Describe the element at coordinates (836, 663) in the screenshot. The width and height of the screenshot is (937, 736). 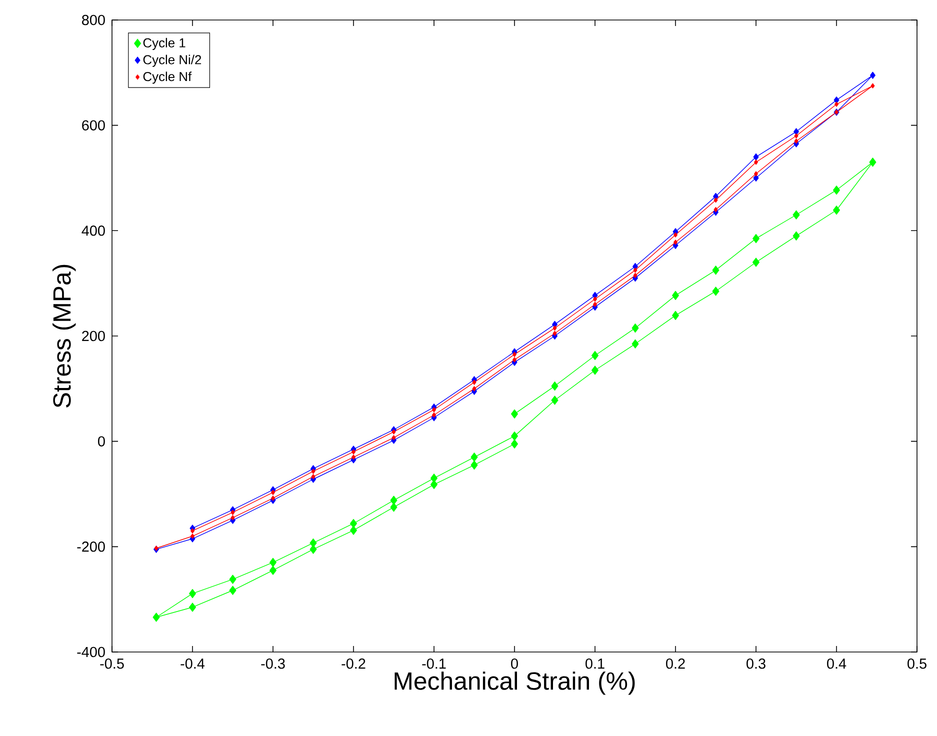
I see `x-tick-label: 0.4` at that location.